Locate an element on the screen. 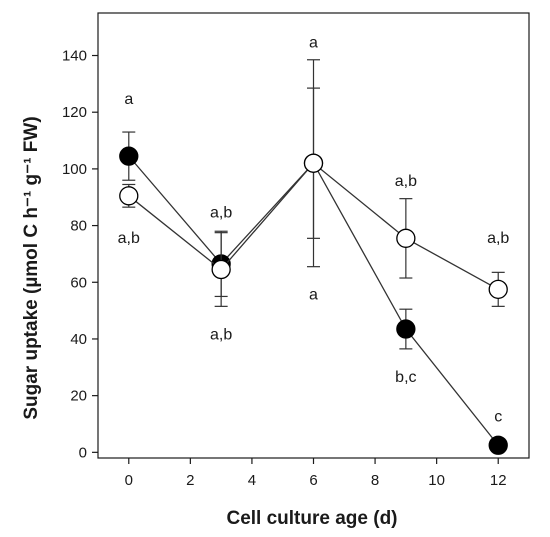 This screenshot has height=537, width=550. x-tick-label: 10 is located at coordinates (436, 480).